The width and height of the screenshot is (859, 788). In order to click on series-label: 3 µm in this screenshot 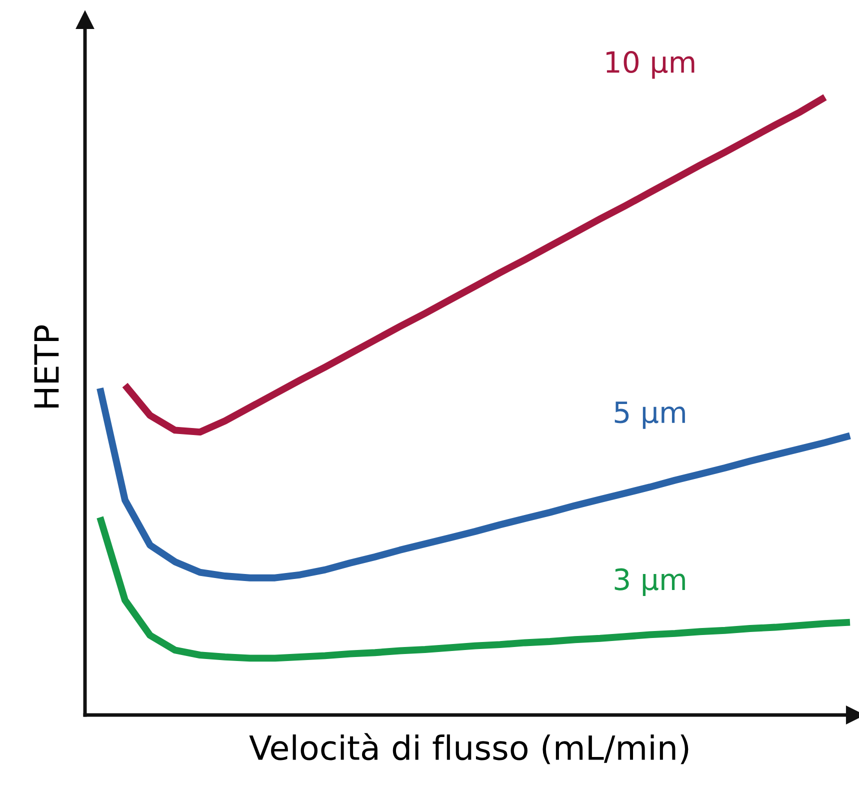, I will do `click(649, 582)`.